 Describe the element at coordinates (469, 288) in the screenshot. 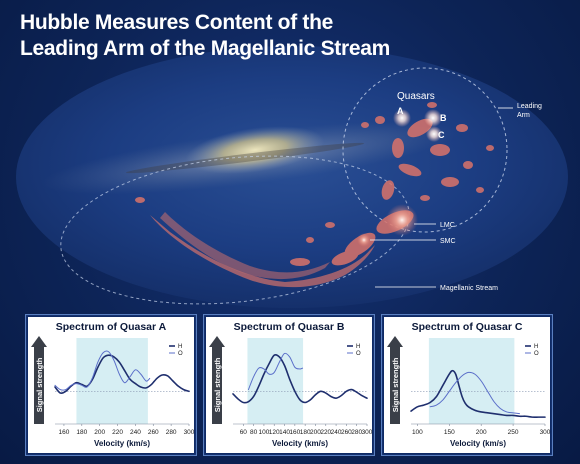

I see `magellanic-stream-label: Magellanic Stream` at that location.